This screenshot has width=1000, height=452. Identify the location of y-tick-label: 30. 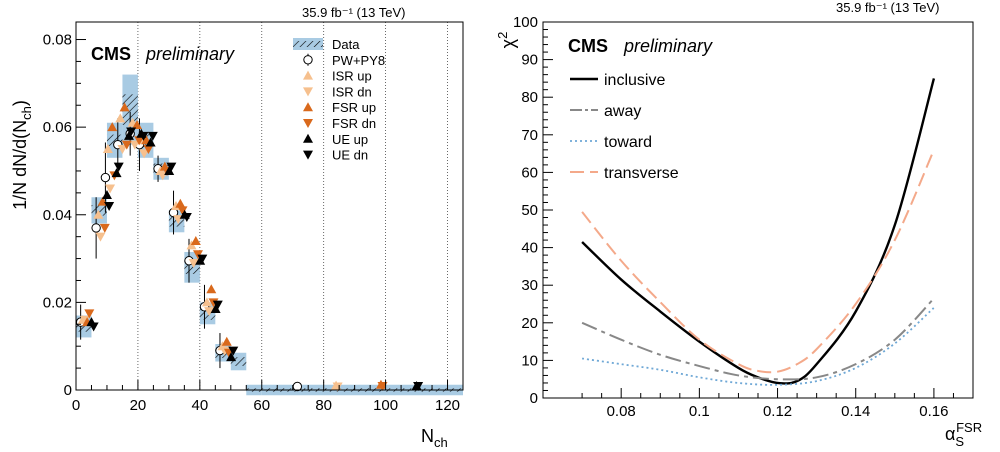
(529, 285).